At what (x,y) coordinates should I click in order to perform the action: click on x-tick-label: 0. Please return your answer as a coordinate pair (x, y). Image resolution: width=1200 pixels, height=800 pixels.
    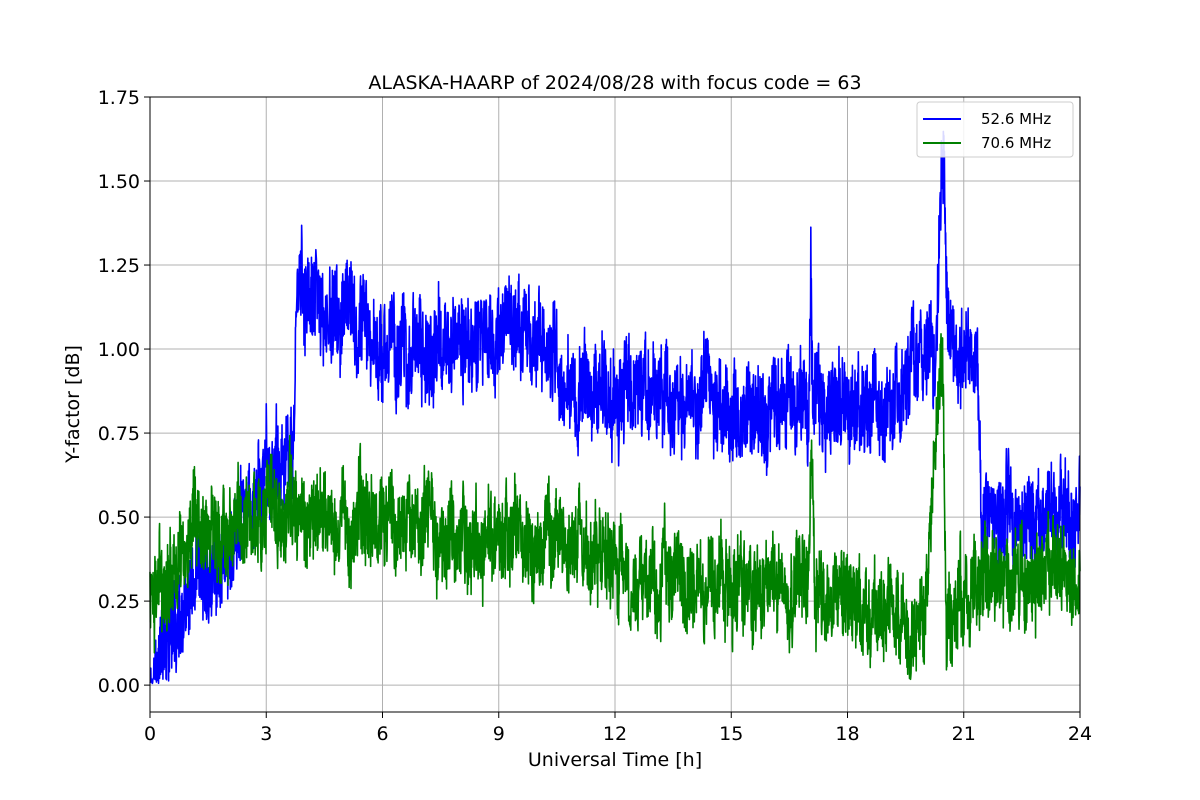
    Looking at the image, I should click on (150, 734).